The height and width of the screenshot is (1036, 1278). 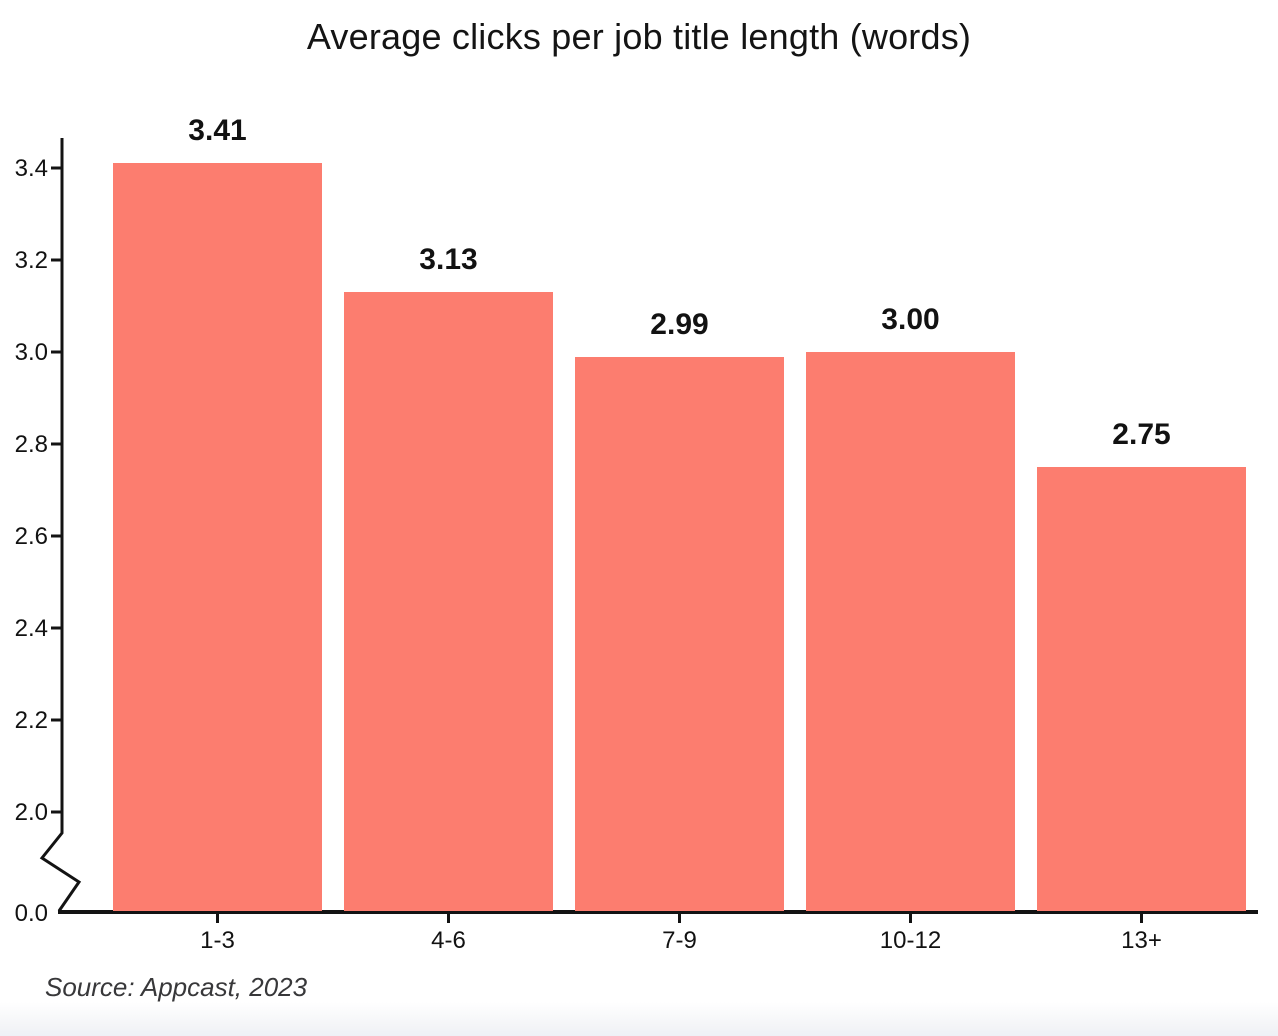 I want to click on x-tick-label: 4-6, so click(x=448, y=940).